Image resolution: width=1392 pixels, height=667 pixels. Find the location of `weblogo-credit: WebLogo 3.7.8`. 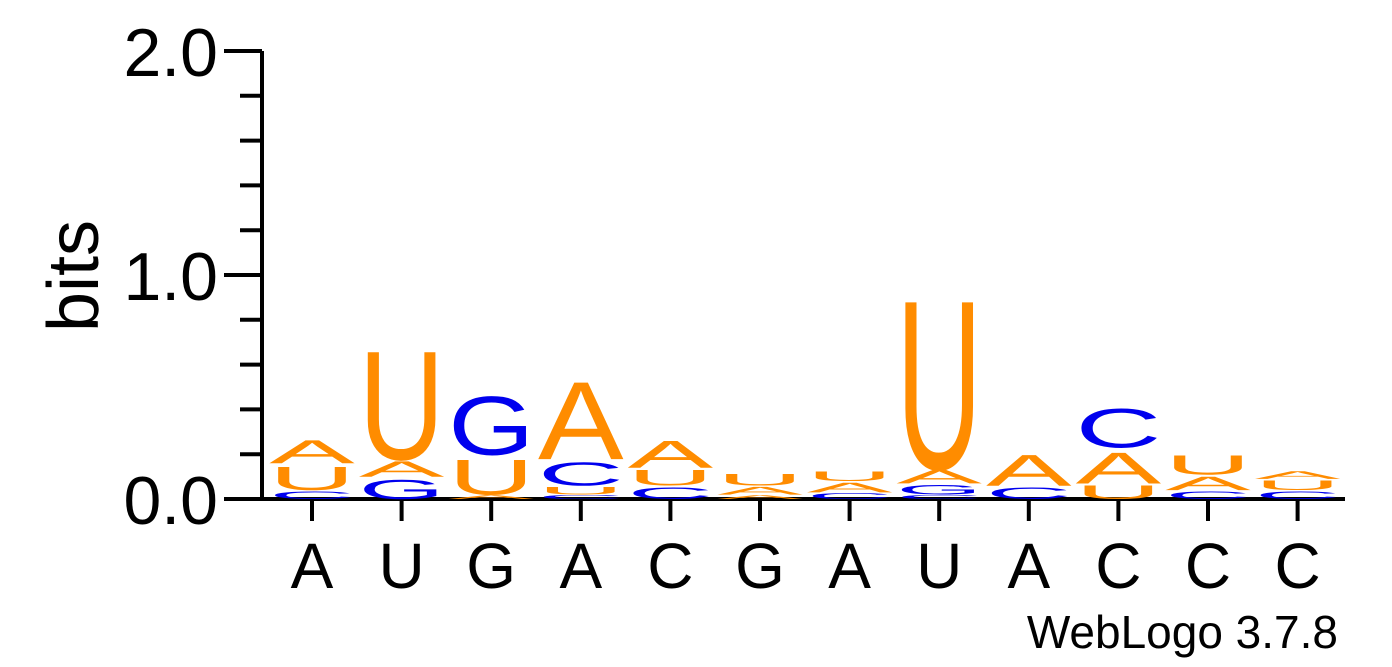

weblogo-credit: WebLogo 3.7.8 is located at coordinates (1182, 632).